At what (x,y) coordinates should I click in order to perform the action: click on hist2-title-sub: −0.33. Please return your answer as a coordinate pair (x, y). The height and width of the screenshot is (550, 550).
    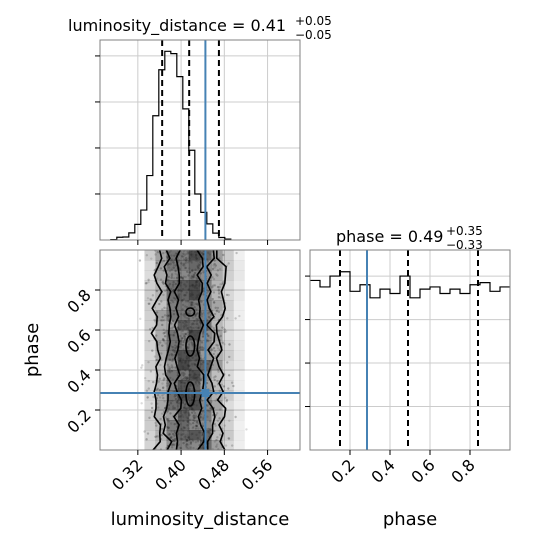
    Looking at the image, I should click on (464, 245).